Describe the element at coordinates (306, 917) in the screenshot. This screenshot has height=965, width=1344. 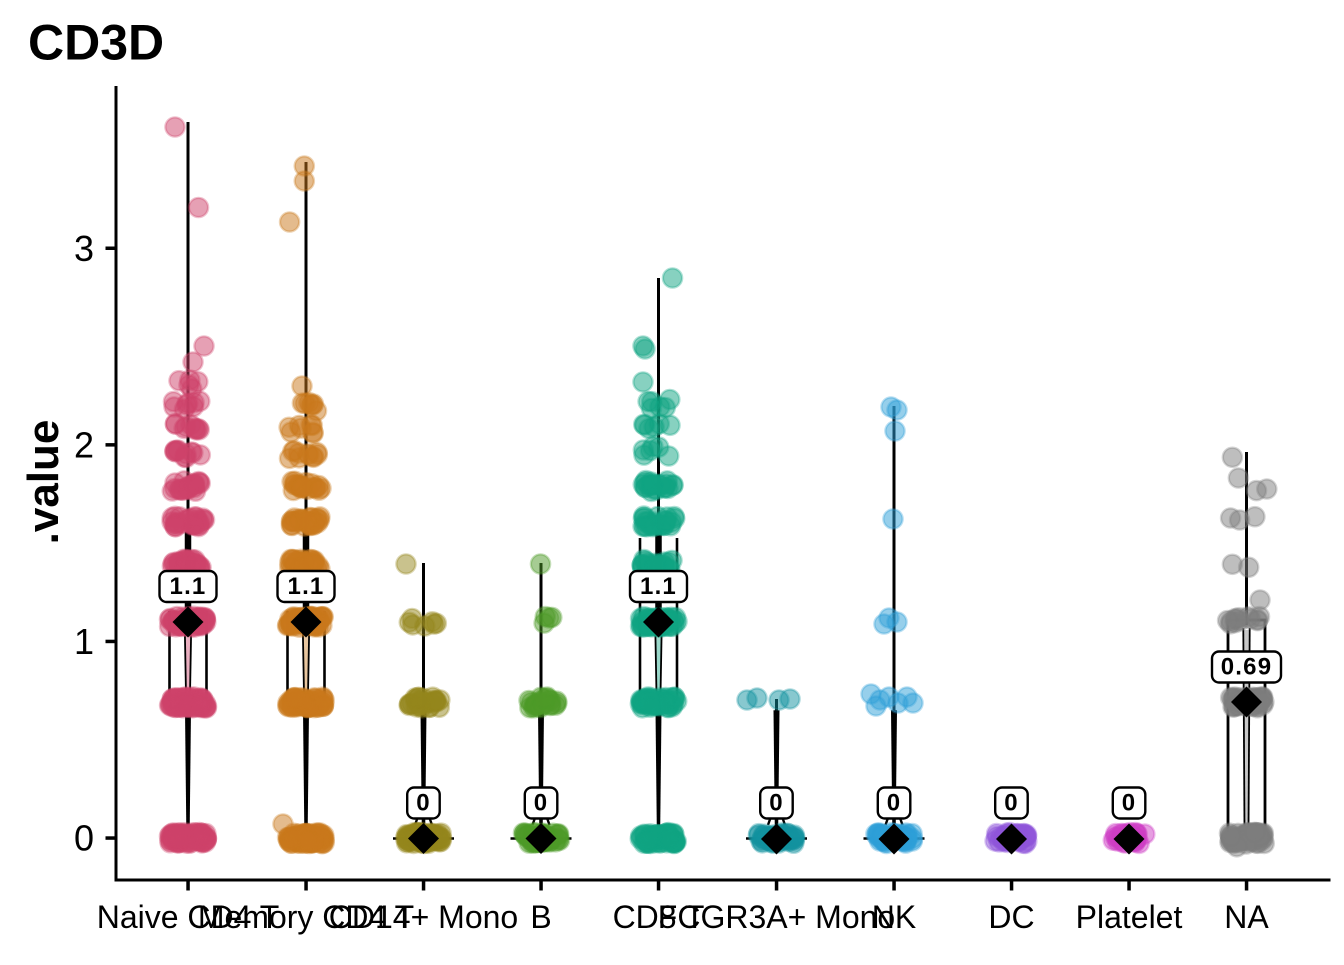
I see `svg-text: Memory CD4 T` at that location.